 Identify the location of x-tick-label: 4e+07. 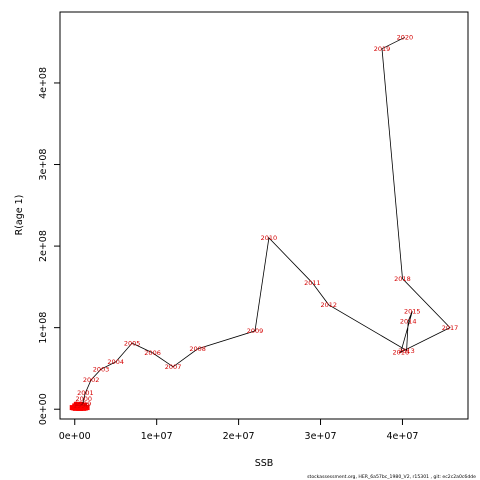
(402, 436).